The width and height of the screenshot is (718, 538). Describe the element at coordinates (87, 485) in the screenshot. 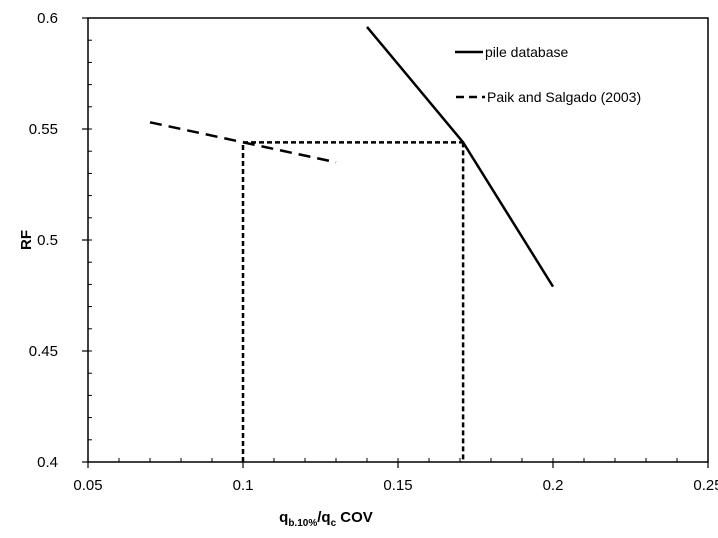

I see `x-tick-label: 0.05` at that location.